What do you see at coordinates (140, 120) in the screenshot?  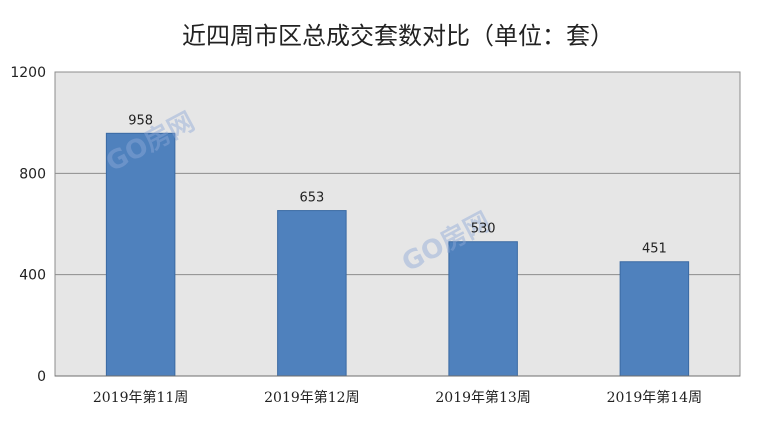 I see `data-label: 958` at bounding box center [140, 120].